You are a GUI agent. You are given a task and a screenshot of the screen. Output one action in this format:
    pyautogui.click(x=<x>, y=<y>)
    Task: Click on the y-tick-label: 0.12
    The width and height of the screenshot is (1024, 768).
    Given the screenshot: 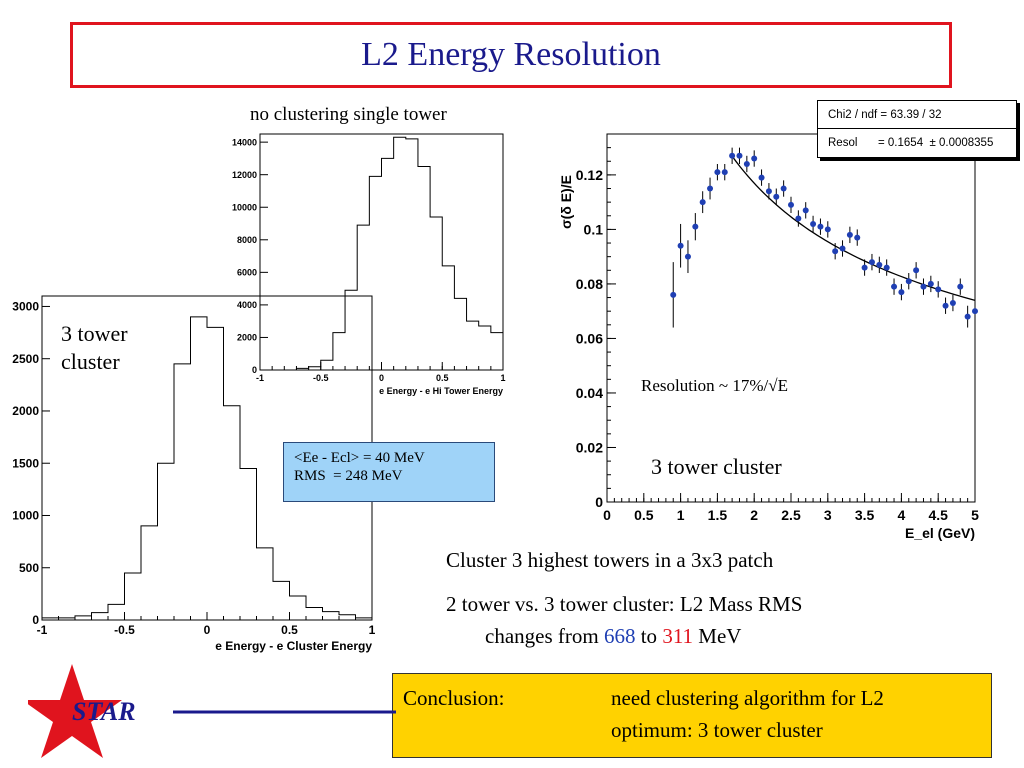 What is the action you would take?
    pyautogui.click(x=589, y=175)
    